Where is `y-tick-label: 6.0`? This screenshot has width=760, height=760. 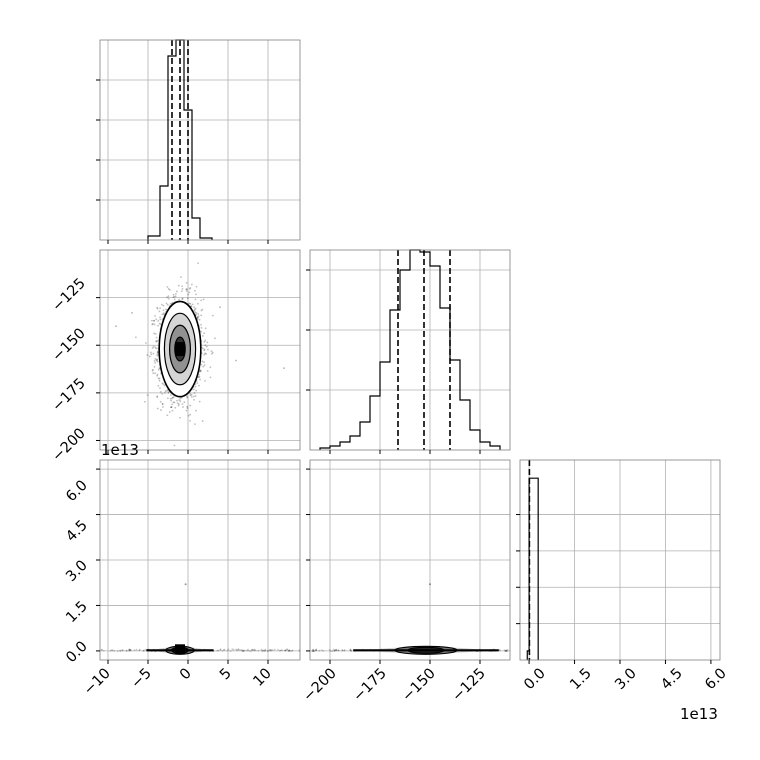 y-tick-label: 6.0 is located at coordinates (77, 492).